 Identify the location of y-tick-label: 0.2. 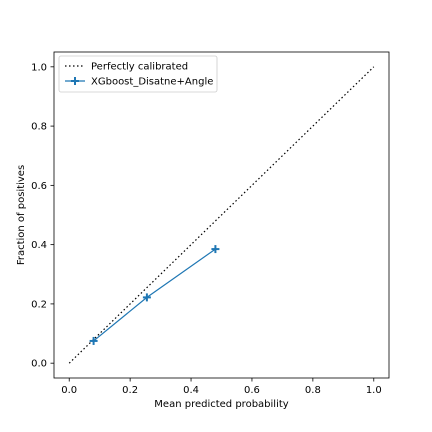
(39, 304).